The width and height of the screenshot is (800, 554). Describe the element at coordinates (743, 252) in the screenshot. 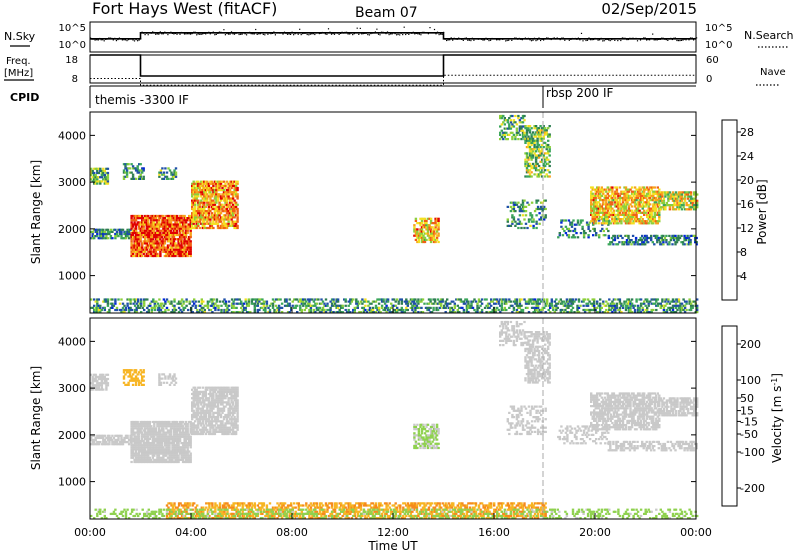

I see `power-colorbar-tick-label: 8` at that location.